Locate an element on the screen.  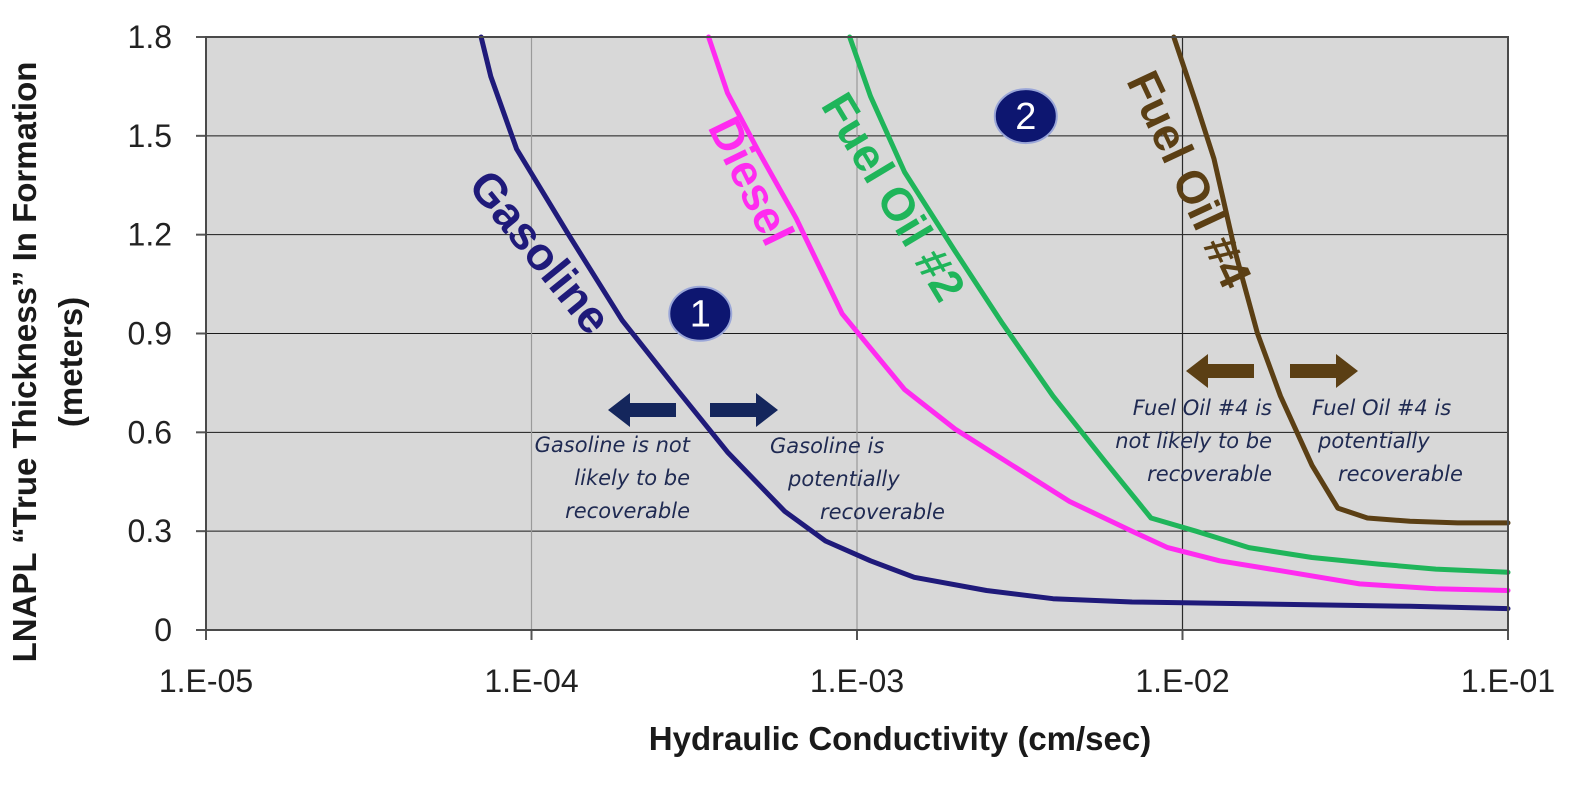
y-tick-label: 1.8 is located at coordinates (150, 37).